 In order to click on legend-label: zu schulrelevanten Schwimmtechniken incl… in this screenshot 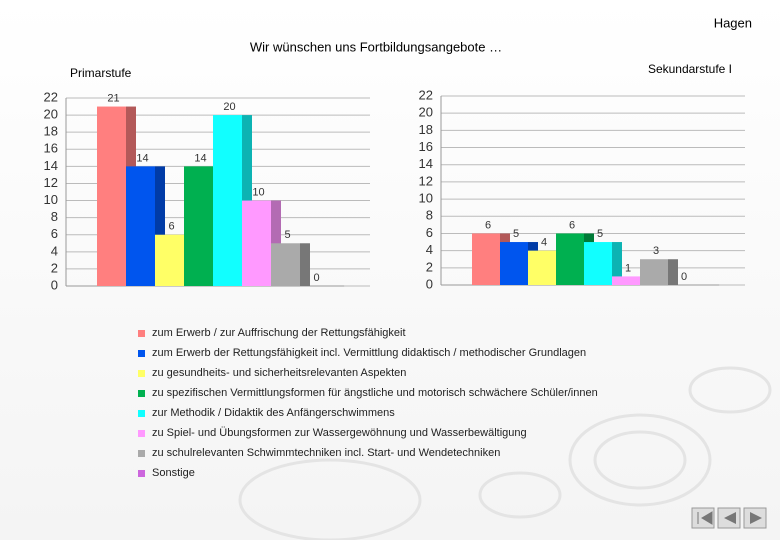, I will do `click(326, 453)`.